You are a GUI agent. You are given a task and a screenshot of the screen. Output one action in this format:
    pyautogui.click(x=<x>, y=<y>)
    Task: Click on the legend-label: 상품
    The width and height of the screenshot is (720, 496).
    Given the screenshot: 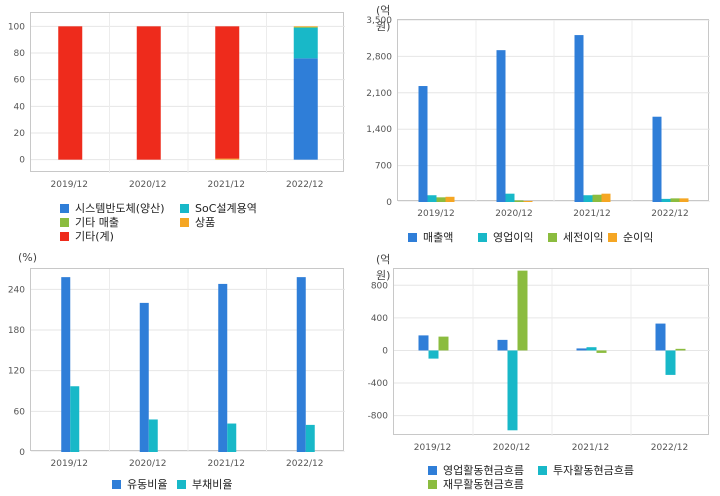 What is the action you would take?
    pyautogui.click(x=205, y=222)
    